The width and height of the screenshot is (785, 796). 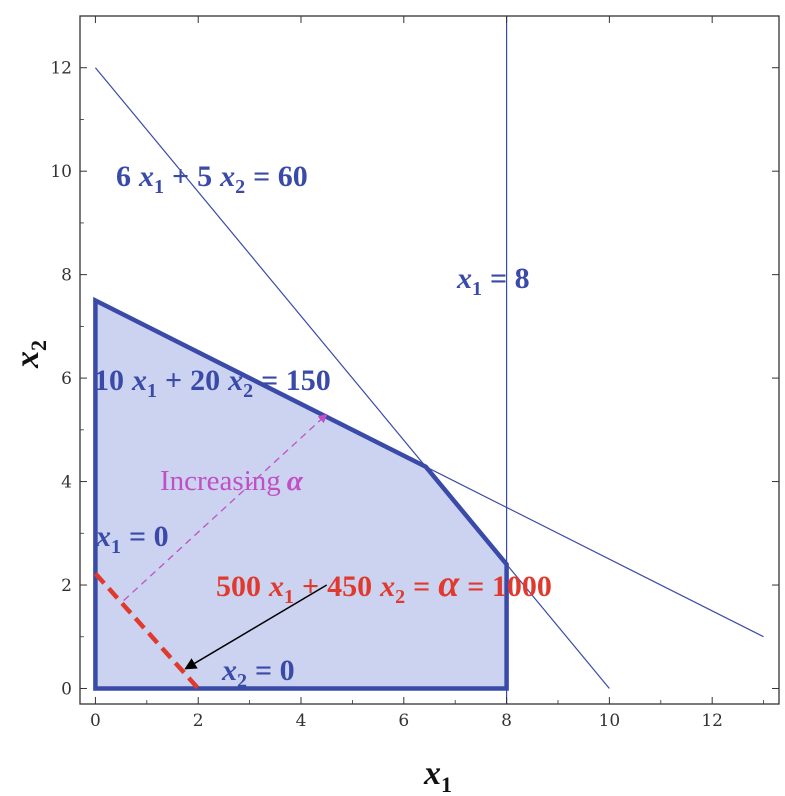 I want to click on y-axis-title: x2, so click(x=30, y=354).